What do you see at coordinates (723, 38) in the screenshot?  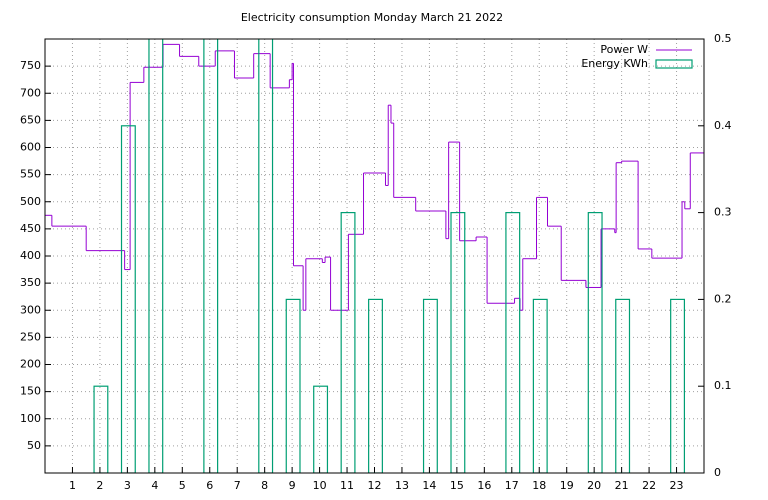 I see `y2-tick-label: 0.5` at bounding box center [723, 38].